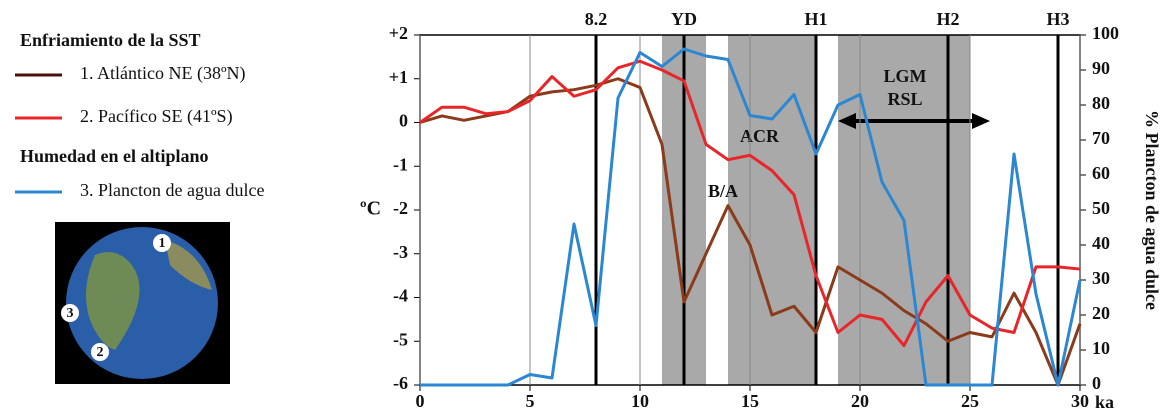 Image resolution: width=1163 pixels, height=414 pixels. Describe the element at coordinates (1096, 383) in the screenshot. I see `y2-tick-label: 0` at that location.